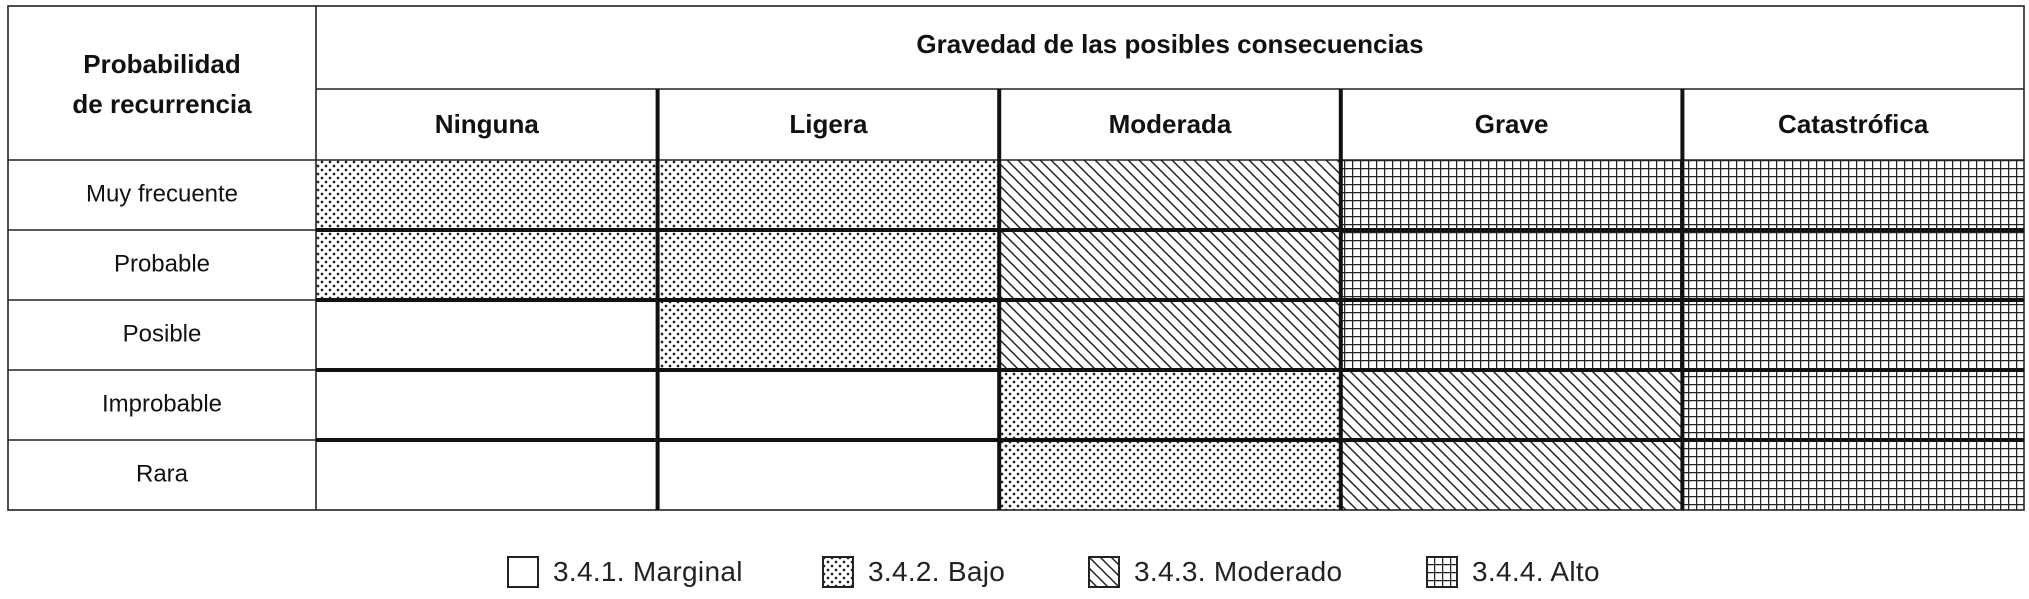  What do you see at coordinates (162, 104) in the screenshot?
I see `row-header-title: de recurrencia` at bounding box center [162, 104].